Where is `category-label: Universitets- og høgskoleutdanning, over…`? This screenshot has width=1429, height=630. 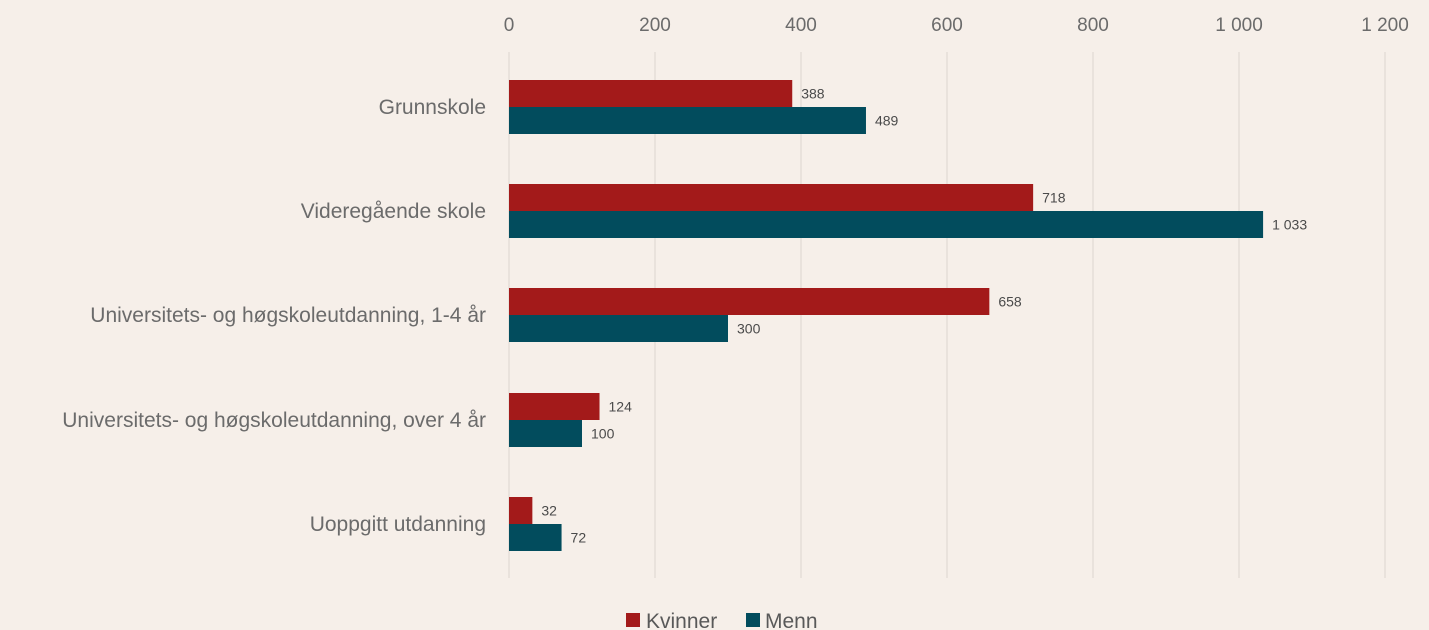
category-label: Universitets- og høgskoleutdanning, over… is located at coordinates (274, 420).